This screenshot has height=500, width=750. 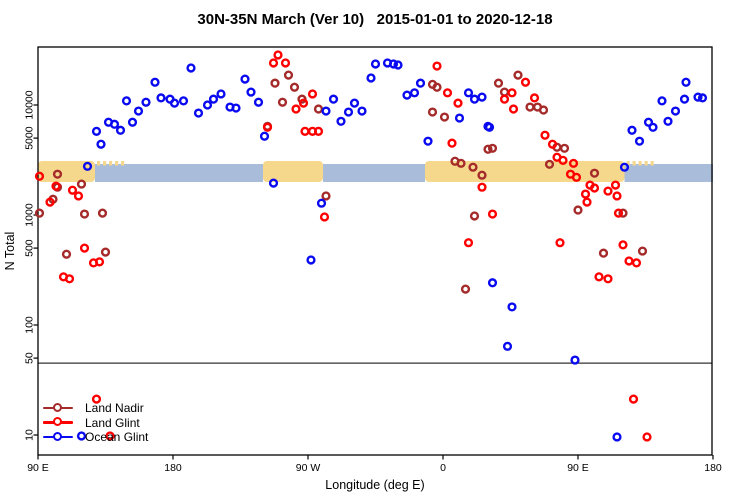 What do you see at coordinates (95, 408) in the screenshot?
I see `legend-row-land-nadir: Land Nadir` at bounding box center [95, 408].